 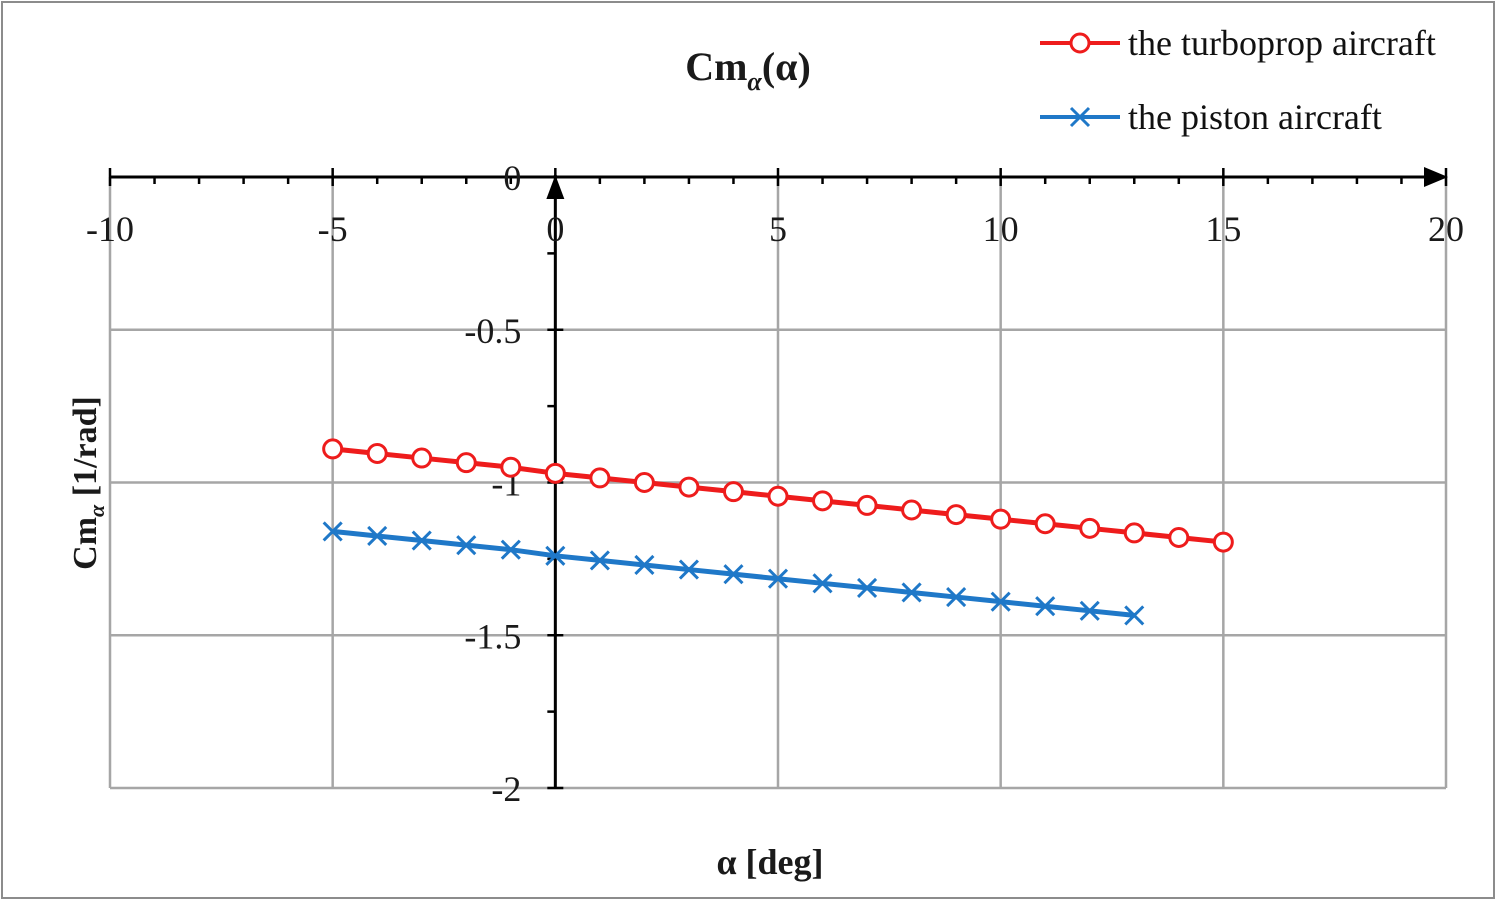 What do you see at coordinates (506, 789) in the screenshot?
I see `y-tick-label: -2` at bounding box center [506, 789].